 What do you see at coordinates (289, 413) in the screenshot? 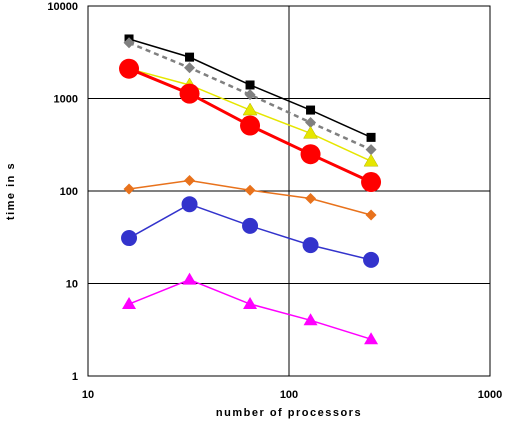
I see `x-axis-title: number of processors` at bounding box center [289, 413].